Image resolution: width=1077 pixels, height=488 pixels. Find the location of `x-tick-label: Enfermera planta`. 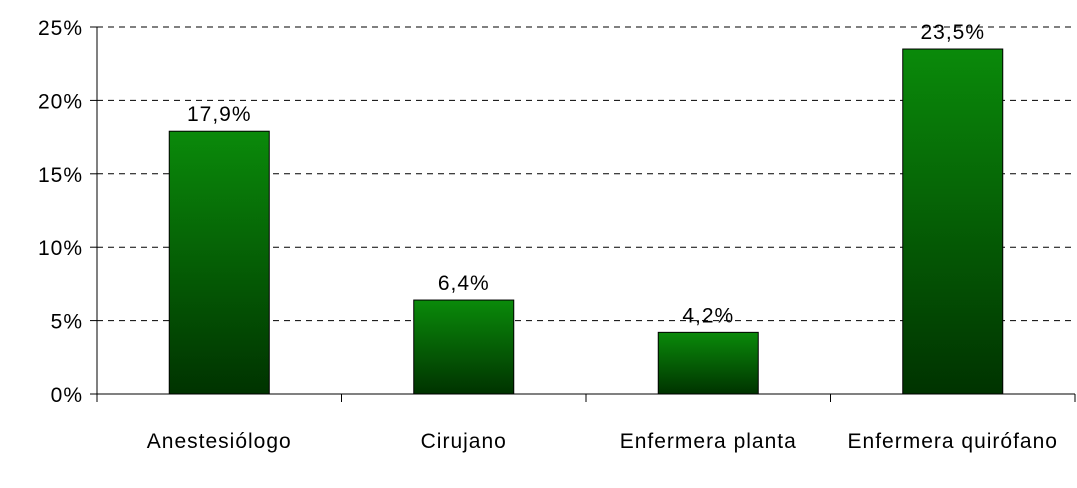

x-tick-label: Enfermera planta is located at coordinates (708, 441).